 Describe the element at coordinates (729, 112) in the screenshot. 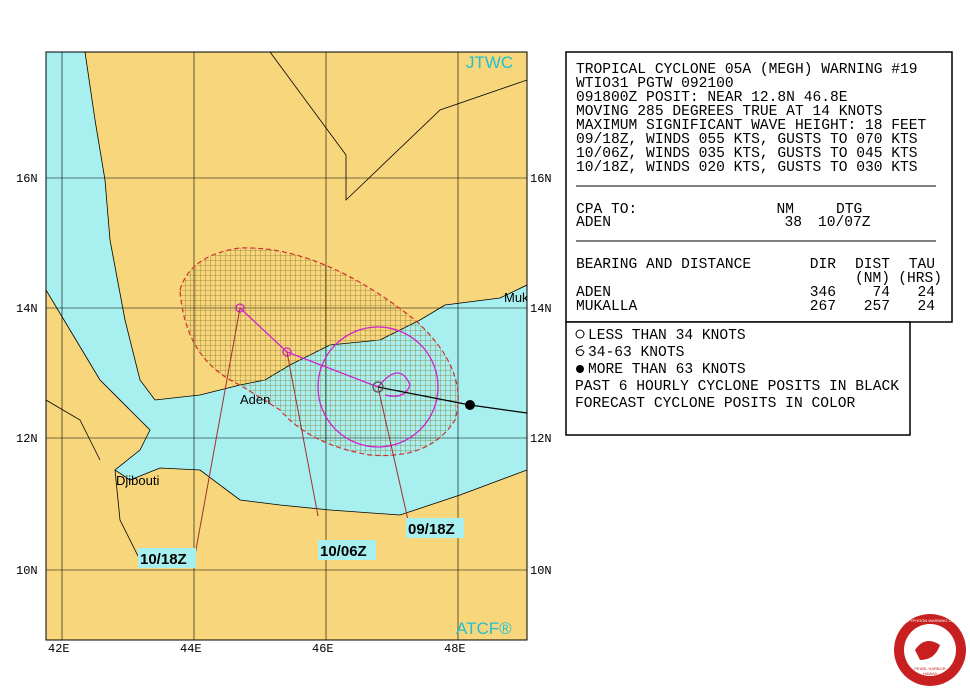

I see `warning-line: MOVING 285 DEGREES TRUE AT 14 KNOTS` at that location.